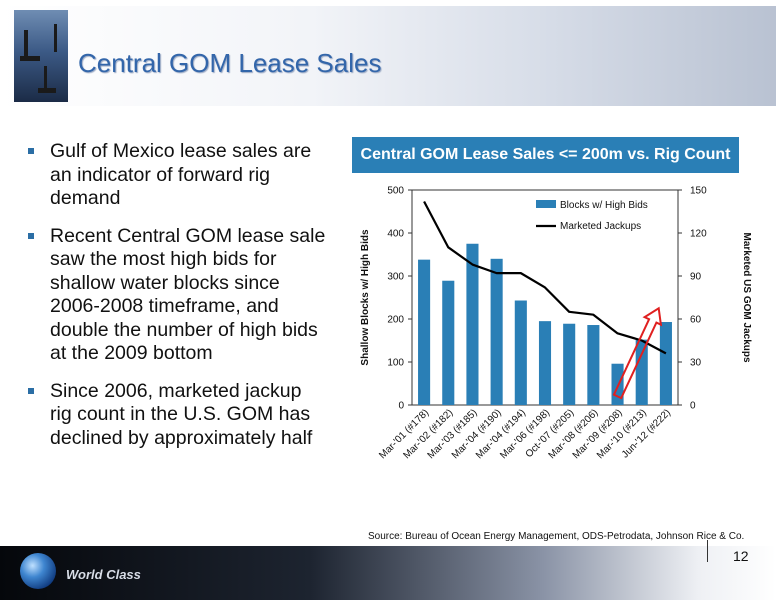 The height and width of the screenshot is (600, 776). Describe the element at coordinates (395, 320) in the screenshot. I see `y-tick-label: 200` at that location.